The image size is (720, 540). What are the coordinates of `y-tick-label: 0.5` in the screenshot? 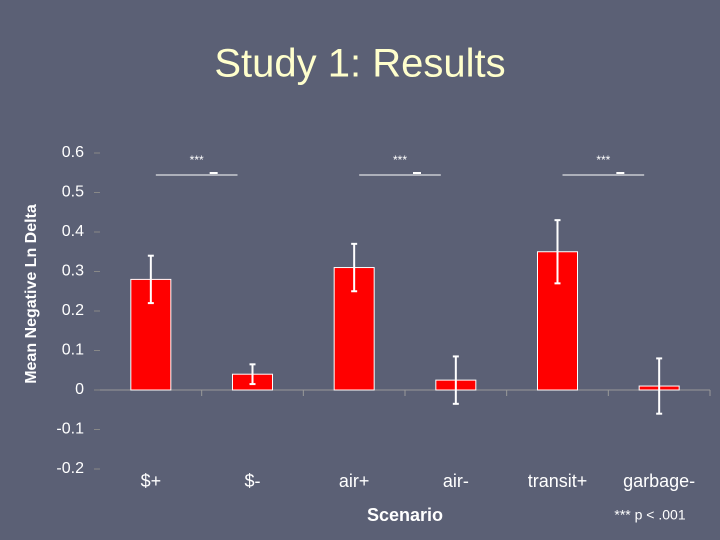 It's located at (73, 192).